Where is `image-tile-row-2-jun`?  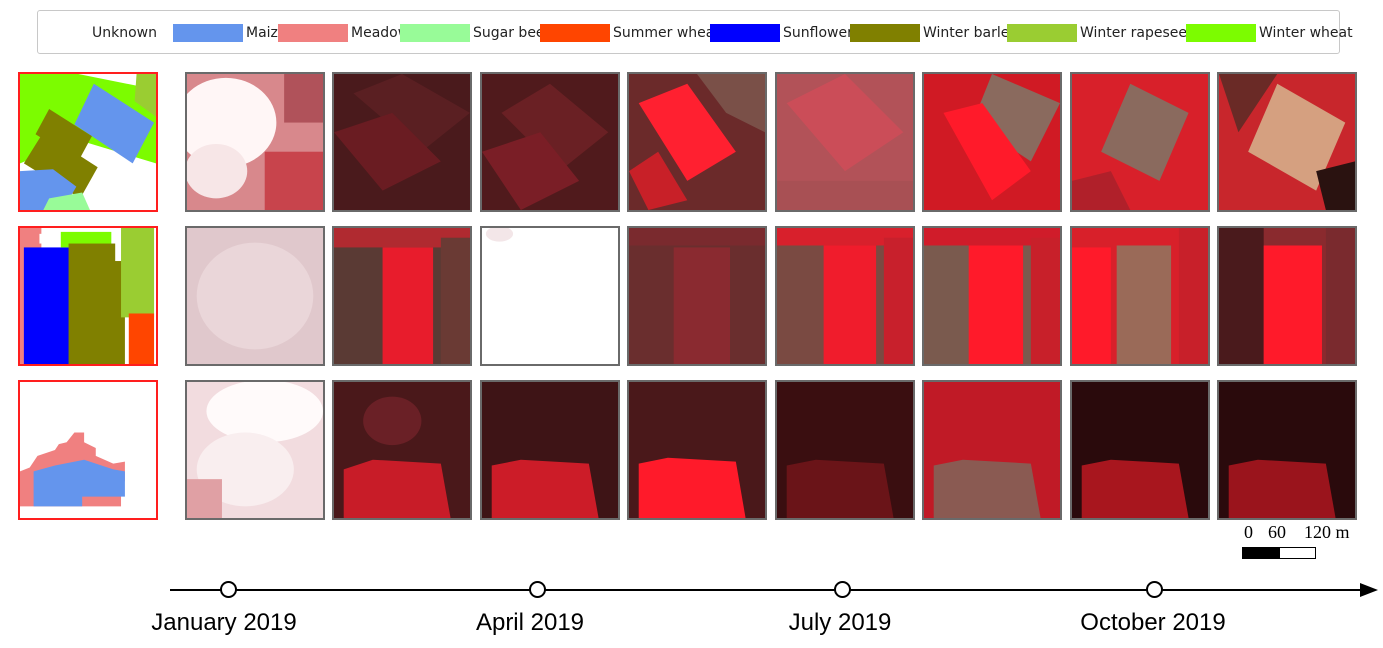
image-tile-row-2-jun is located at coordinates (992, 296).